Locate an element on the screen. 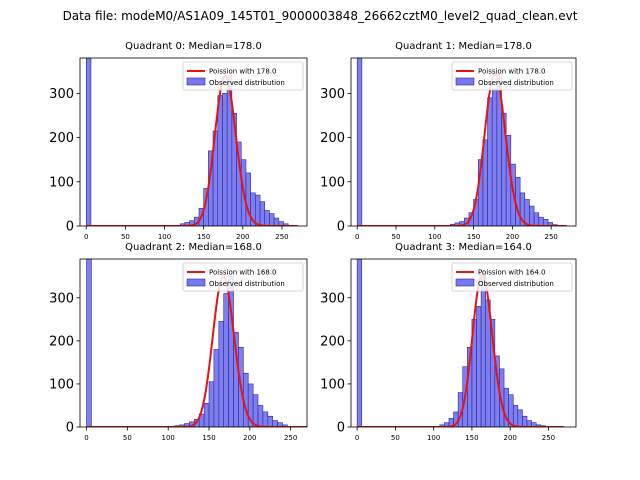  quadrant-0-x-tick-label: 50 is located at coordinates (125, 237).